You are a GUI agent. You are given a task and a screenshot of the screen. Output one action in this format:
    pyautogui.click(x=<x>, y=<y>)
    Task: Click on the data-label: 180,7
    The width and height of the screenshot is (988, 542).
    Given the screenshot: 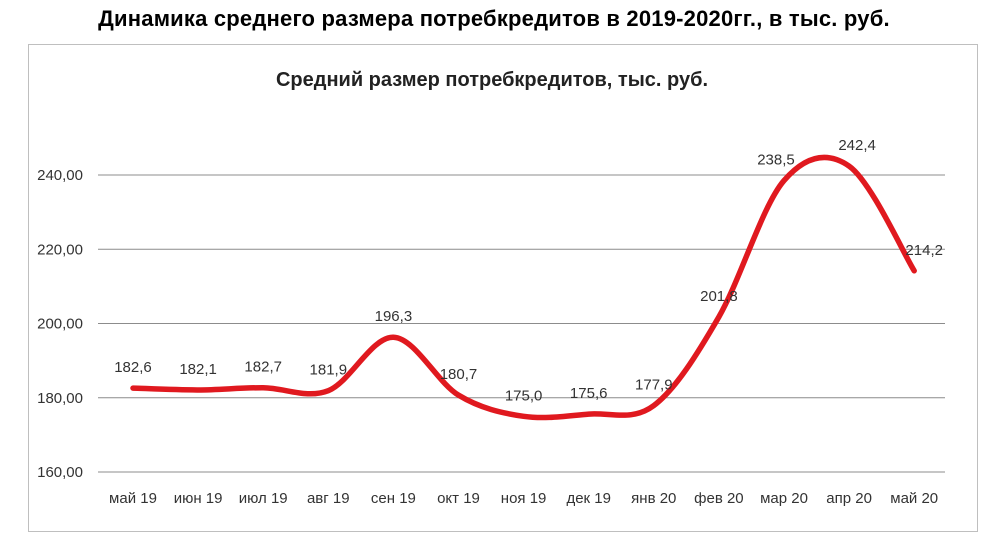 What is the action you would take?
    pyautogui.click(x=459, y=374)
    